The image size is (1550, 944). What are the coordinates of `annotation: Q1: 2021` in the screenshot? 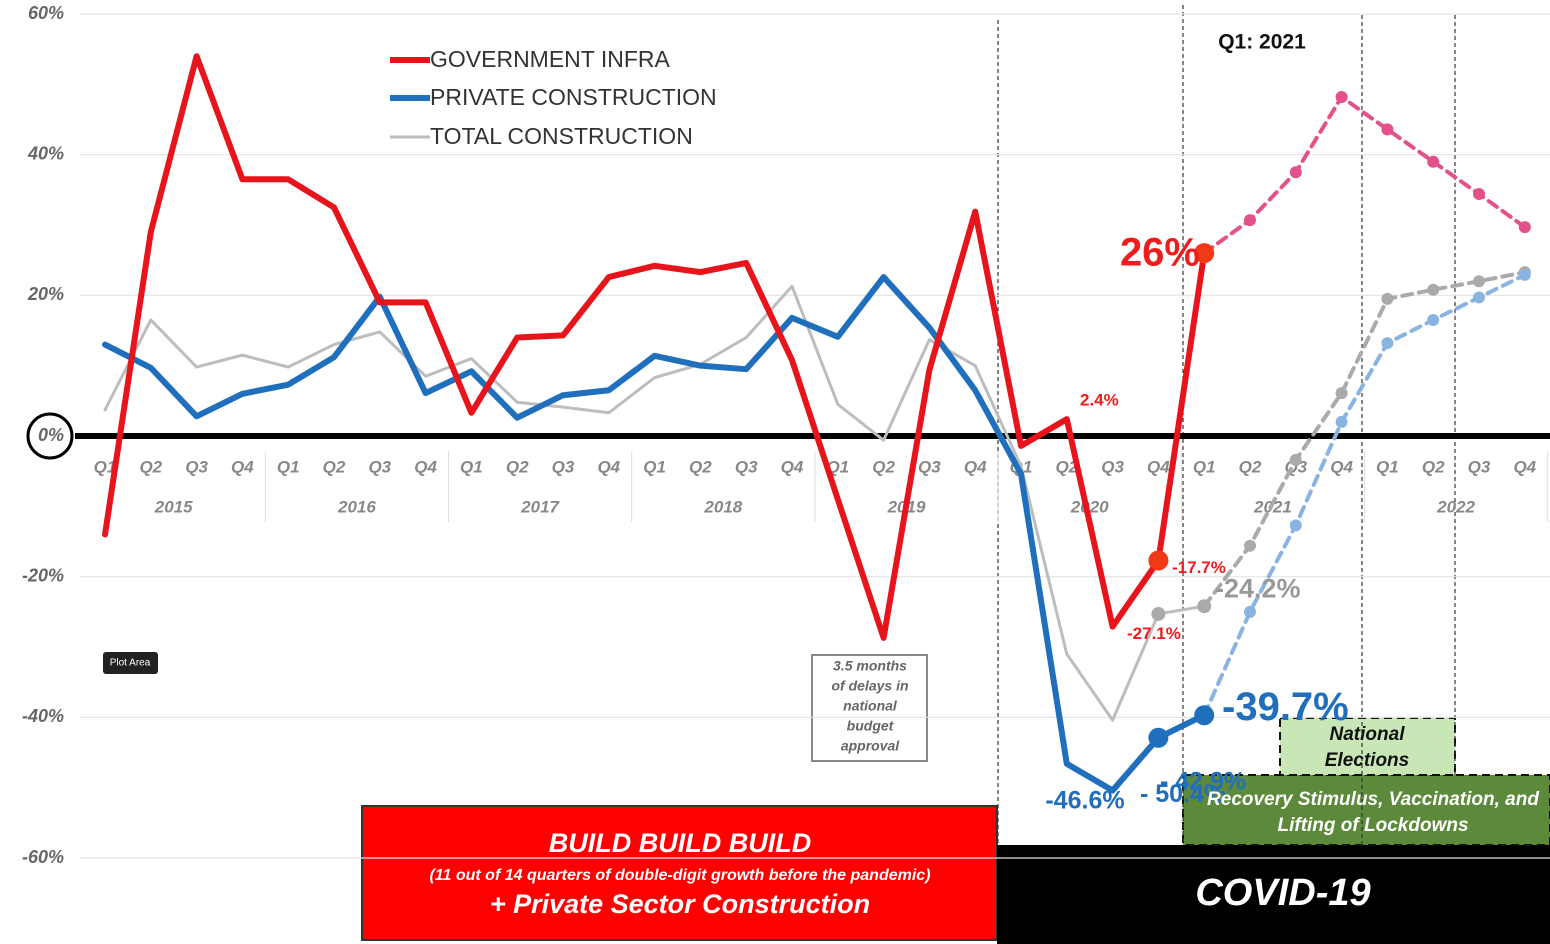 It's located at (1262, 42).